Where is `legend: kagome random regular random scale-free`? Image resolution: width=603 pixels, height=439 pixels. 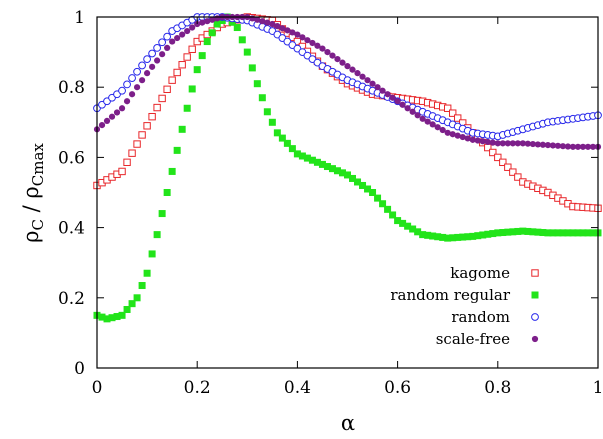
legend: kagome random regular random scale-free is located at coordinates (464, 306).